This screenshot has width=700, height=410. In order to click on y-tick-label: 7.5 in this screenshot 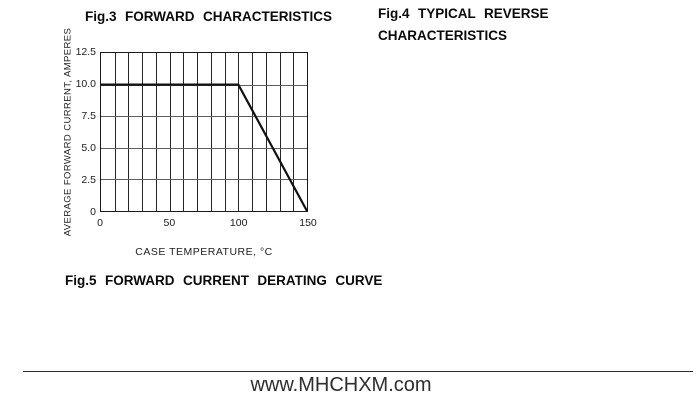, I will do `click(88, 116)`.